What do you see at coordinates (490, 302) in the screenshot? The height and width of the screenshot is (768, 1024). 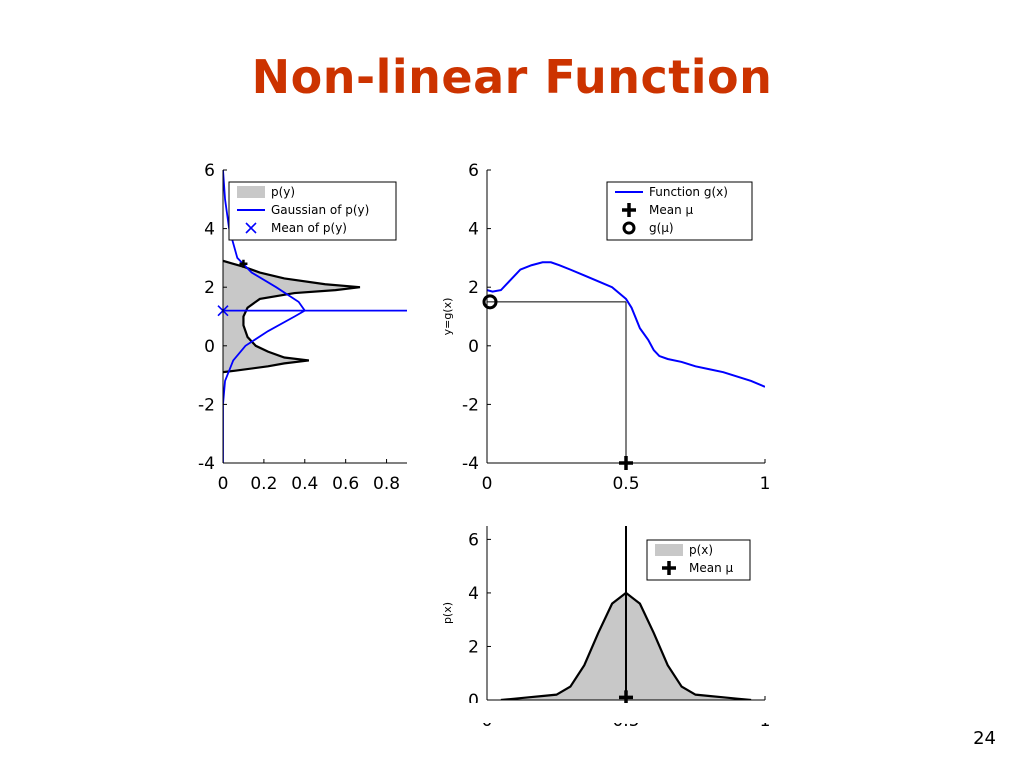 I see `g-mu-marker` at bounding box center [490, 302].